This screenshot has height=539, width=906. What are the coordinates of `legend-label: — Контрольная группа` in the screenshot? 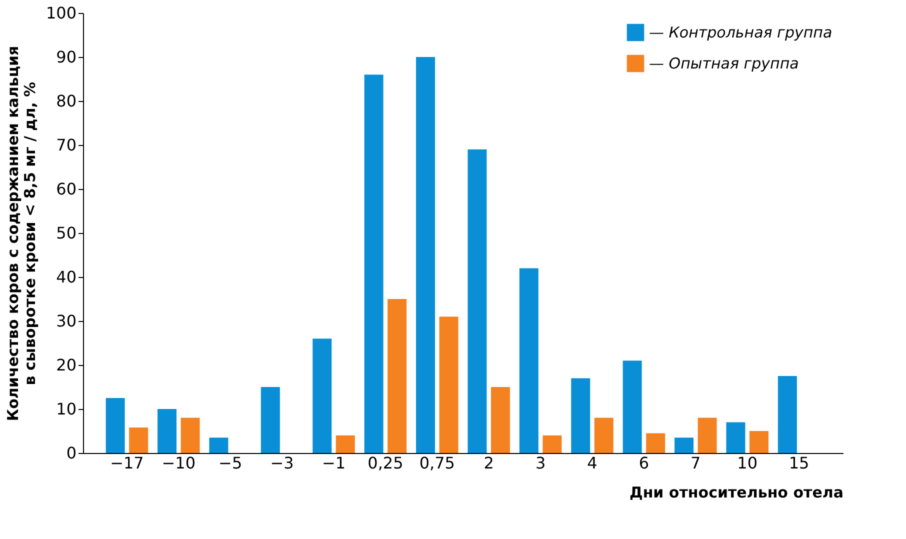 It's located at (740, 33).